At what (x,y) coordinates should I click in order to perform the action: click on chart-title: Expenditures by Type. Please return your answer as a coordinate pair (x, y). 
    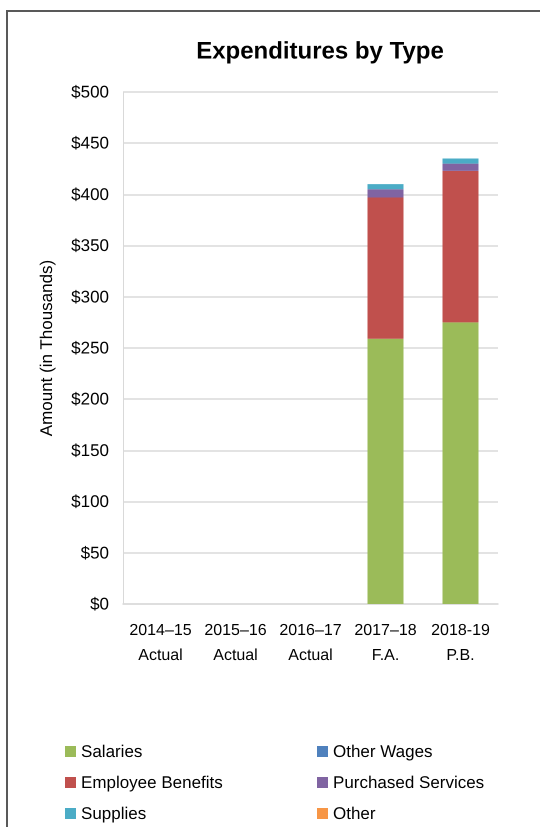
    Looking at the image, I should click on (320, 51).